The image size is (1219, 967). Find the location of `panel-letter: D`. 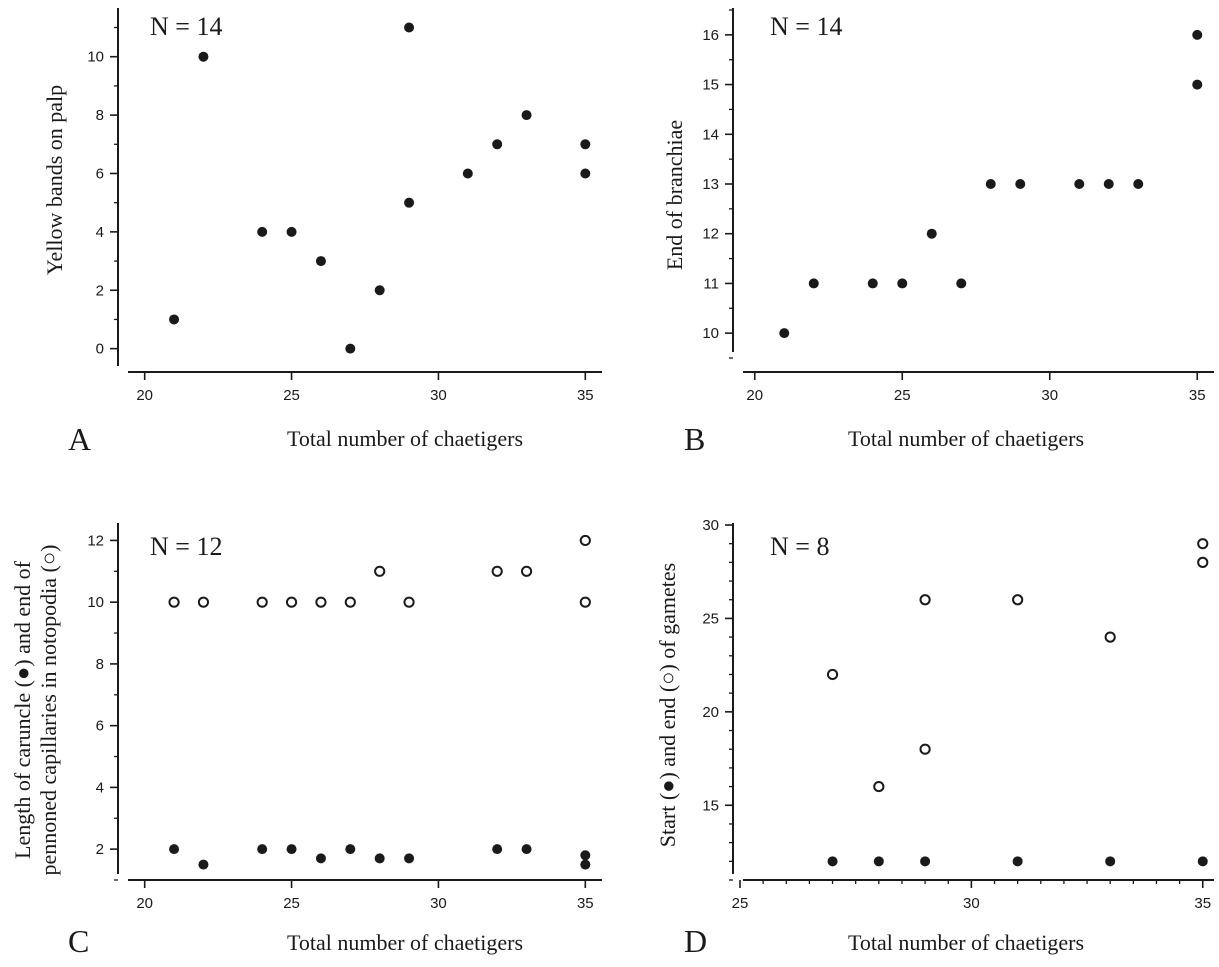

panel-letter: D is located at coordinates (695, 941).